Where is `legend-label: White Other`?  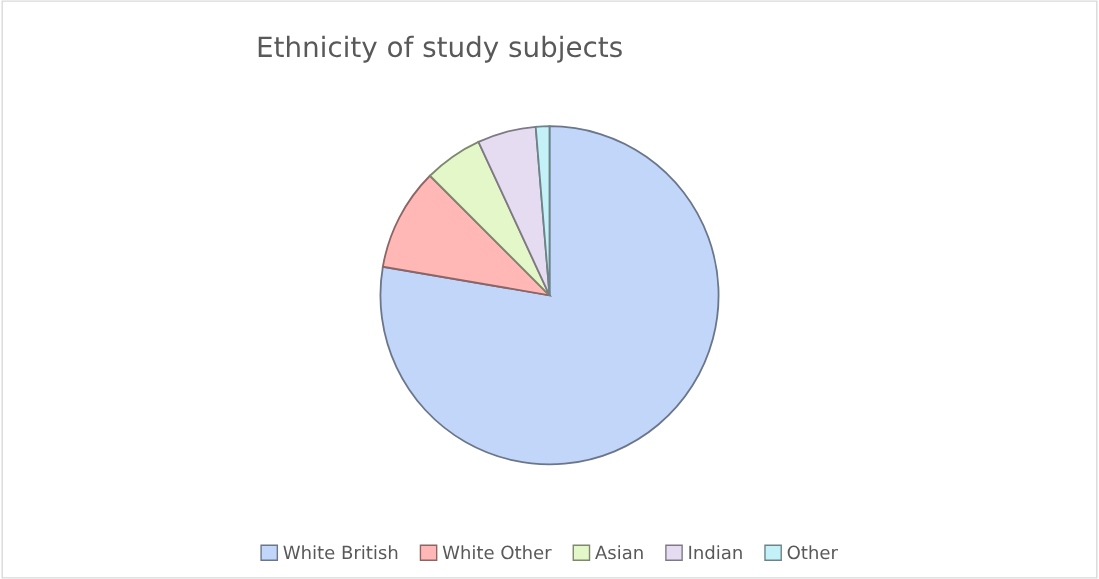 legend-label: White Other is located at coordinates (497, 552).